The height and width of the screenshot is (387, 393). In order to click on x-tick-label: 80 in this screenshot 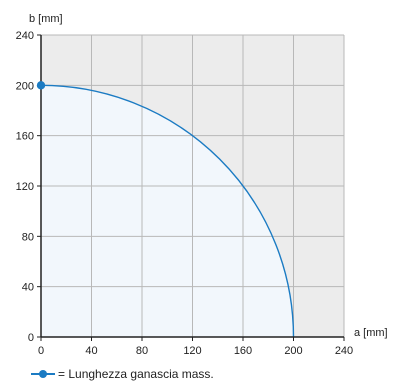, I will do `click(142, 351)`.